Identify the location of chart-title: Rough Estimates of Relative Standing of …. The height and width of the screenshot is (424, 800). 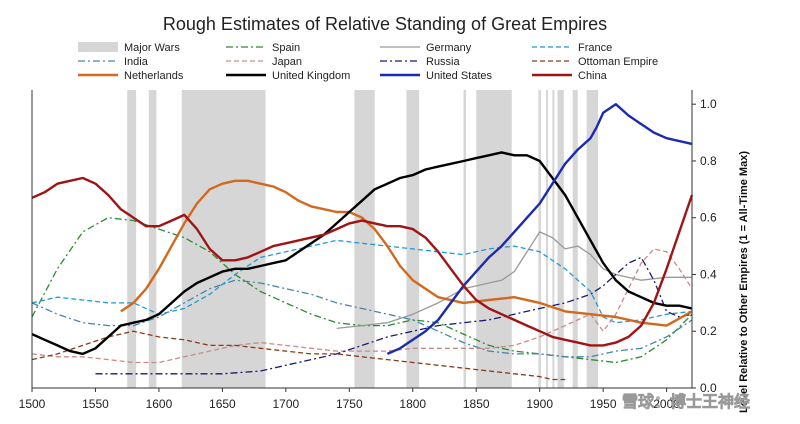
(385, 24).